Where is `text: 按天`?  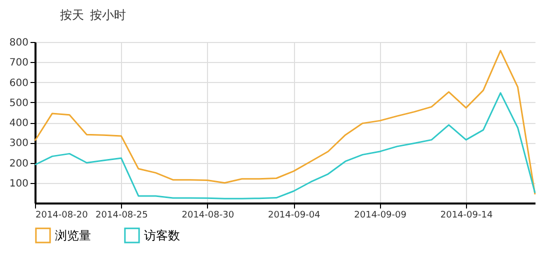
text: 按天 is located at coordinates (72, 15).